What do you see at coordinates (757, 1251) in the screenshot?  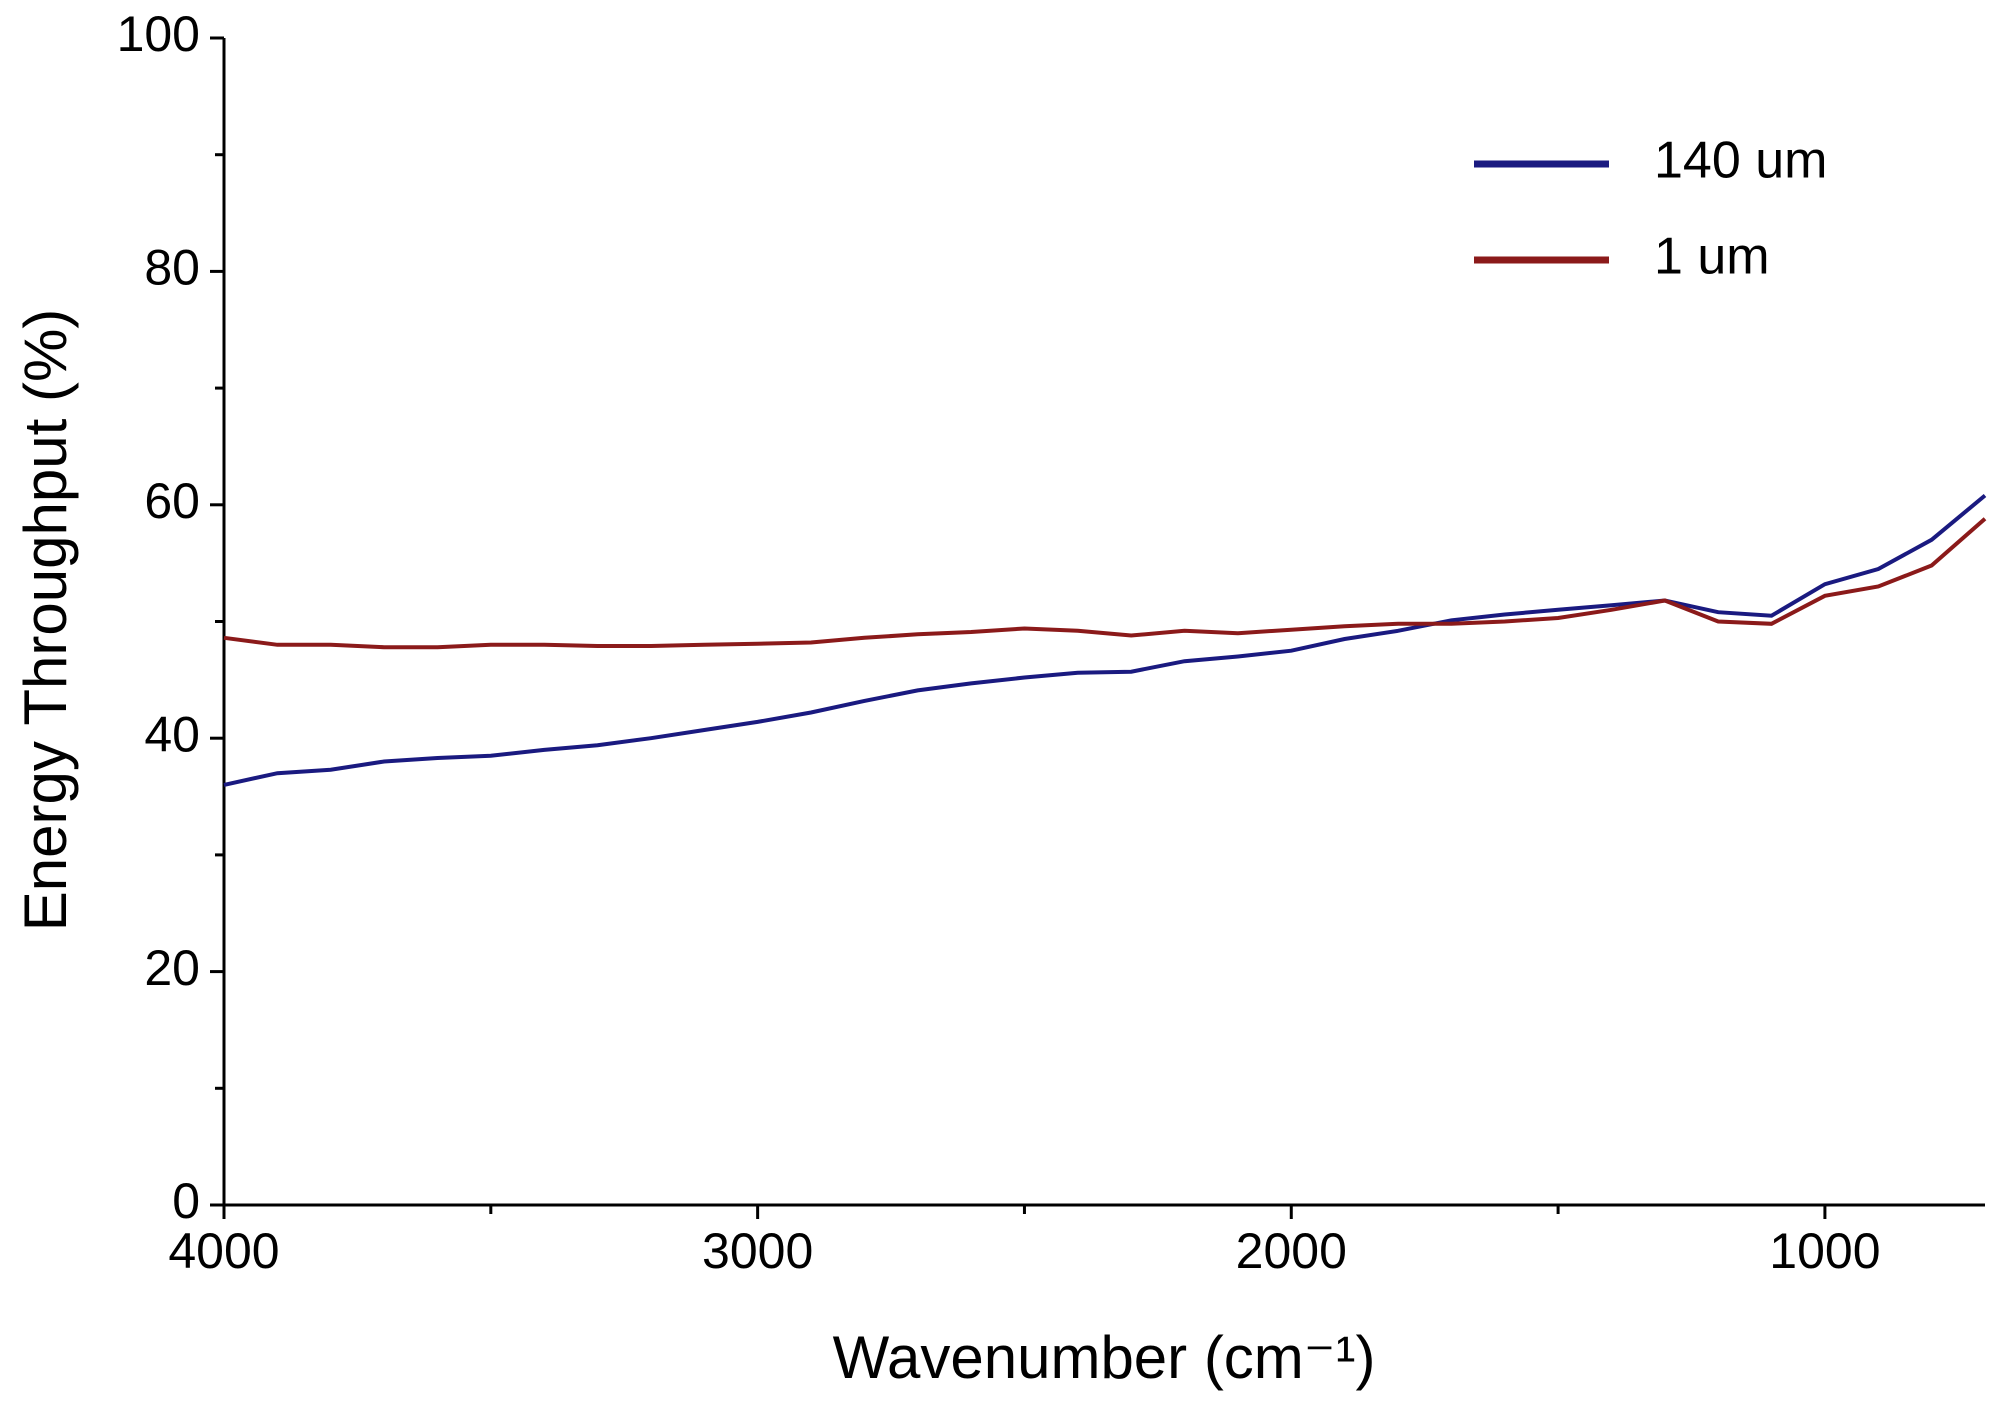 I see `x-tick-label: 3000` at bounding box center [757, 1251].